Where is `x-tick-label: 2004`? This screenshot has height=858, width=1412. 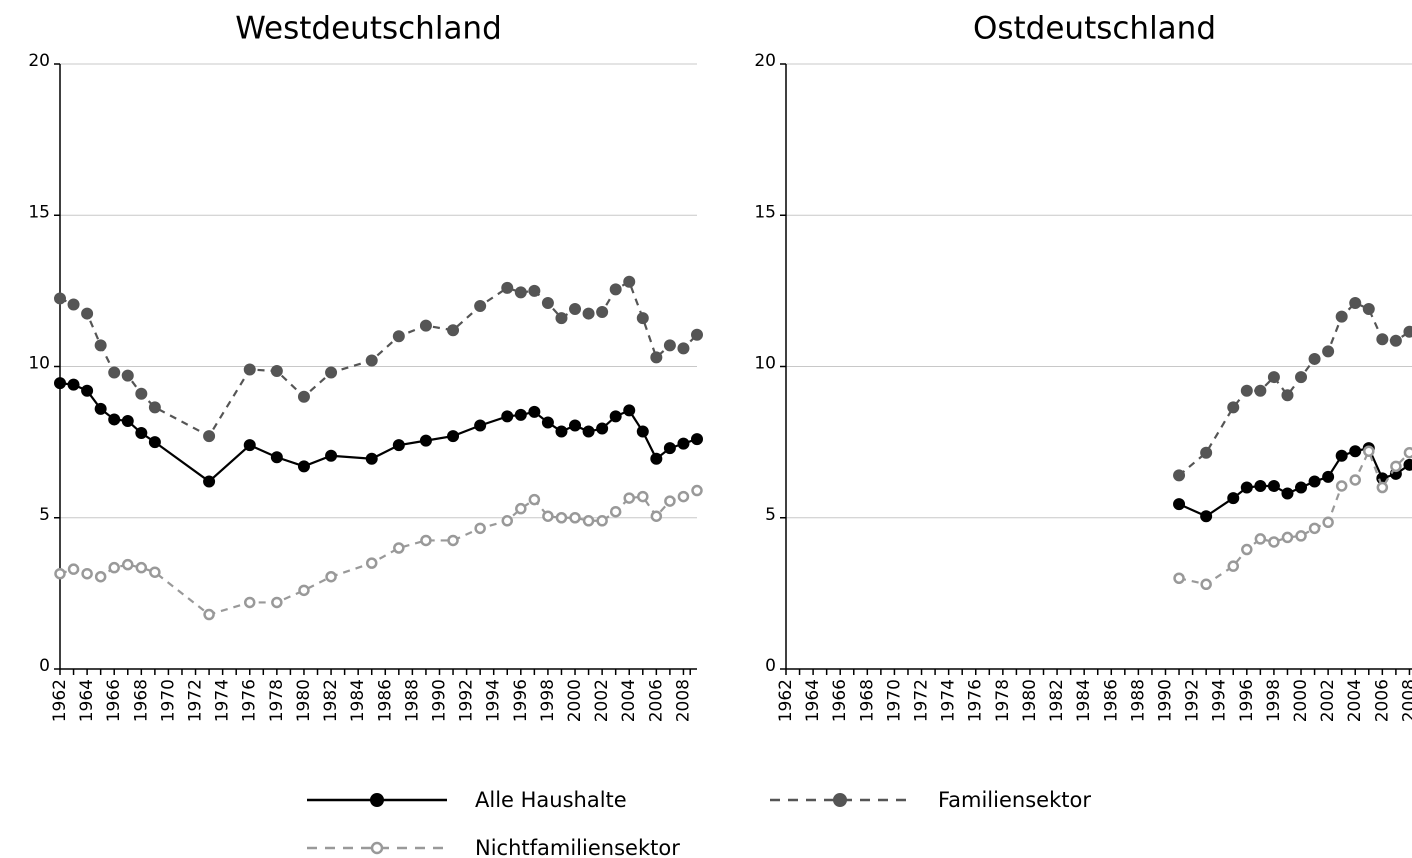
x-tick-label: 2004 is located at coordinates (1355, 700).